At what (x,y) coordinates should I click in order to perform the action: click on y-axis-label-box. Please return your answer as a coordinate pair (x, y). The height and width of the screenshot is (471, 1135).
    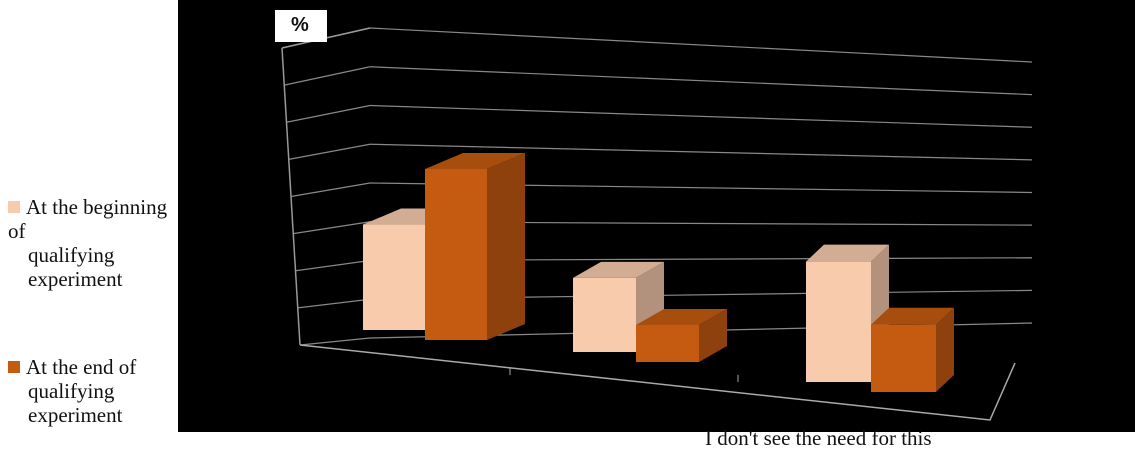
    Looking at the image, I should click on (301, 26).